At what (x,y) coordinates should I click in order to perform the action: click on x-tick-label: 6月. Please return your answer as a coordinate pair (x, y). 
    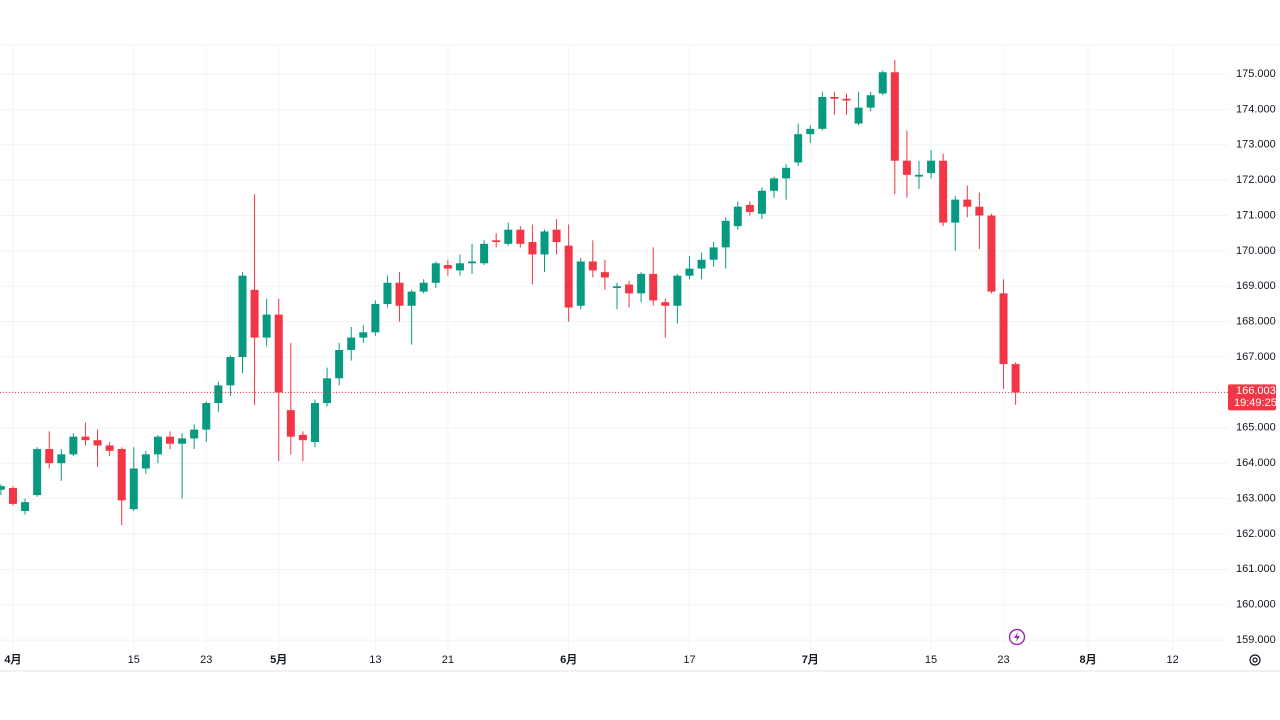
    Looking at the image, I should click on (568, 659).